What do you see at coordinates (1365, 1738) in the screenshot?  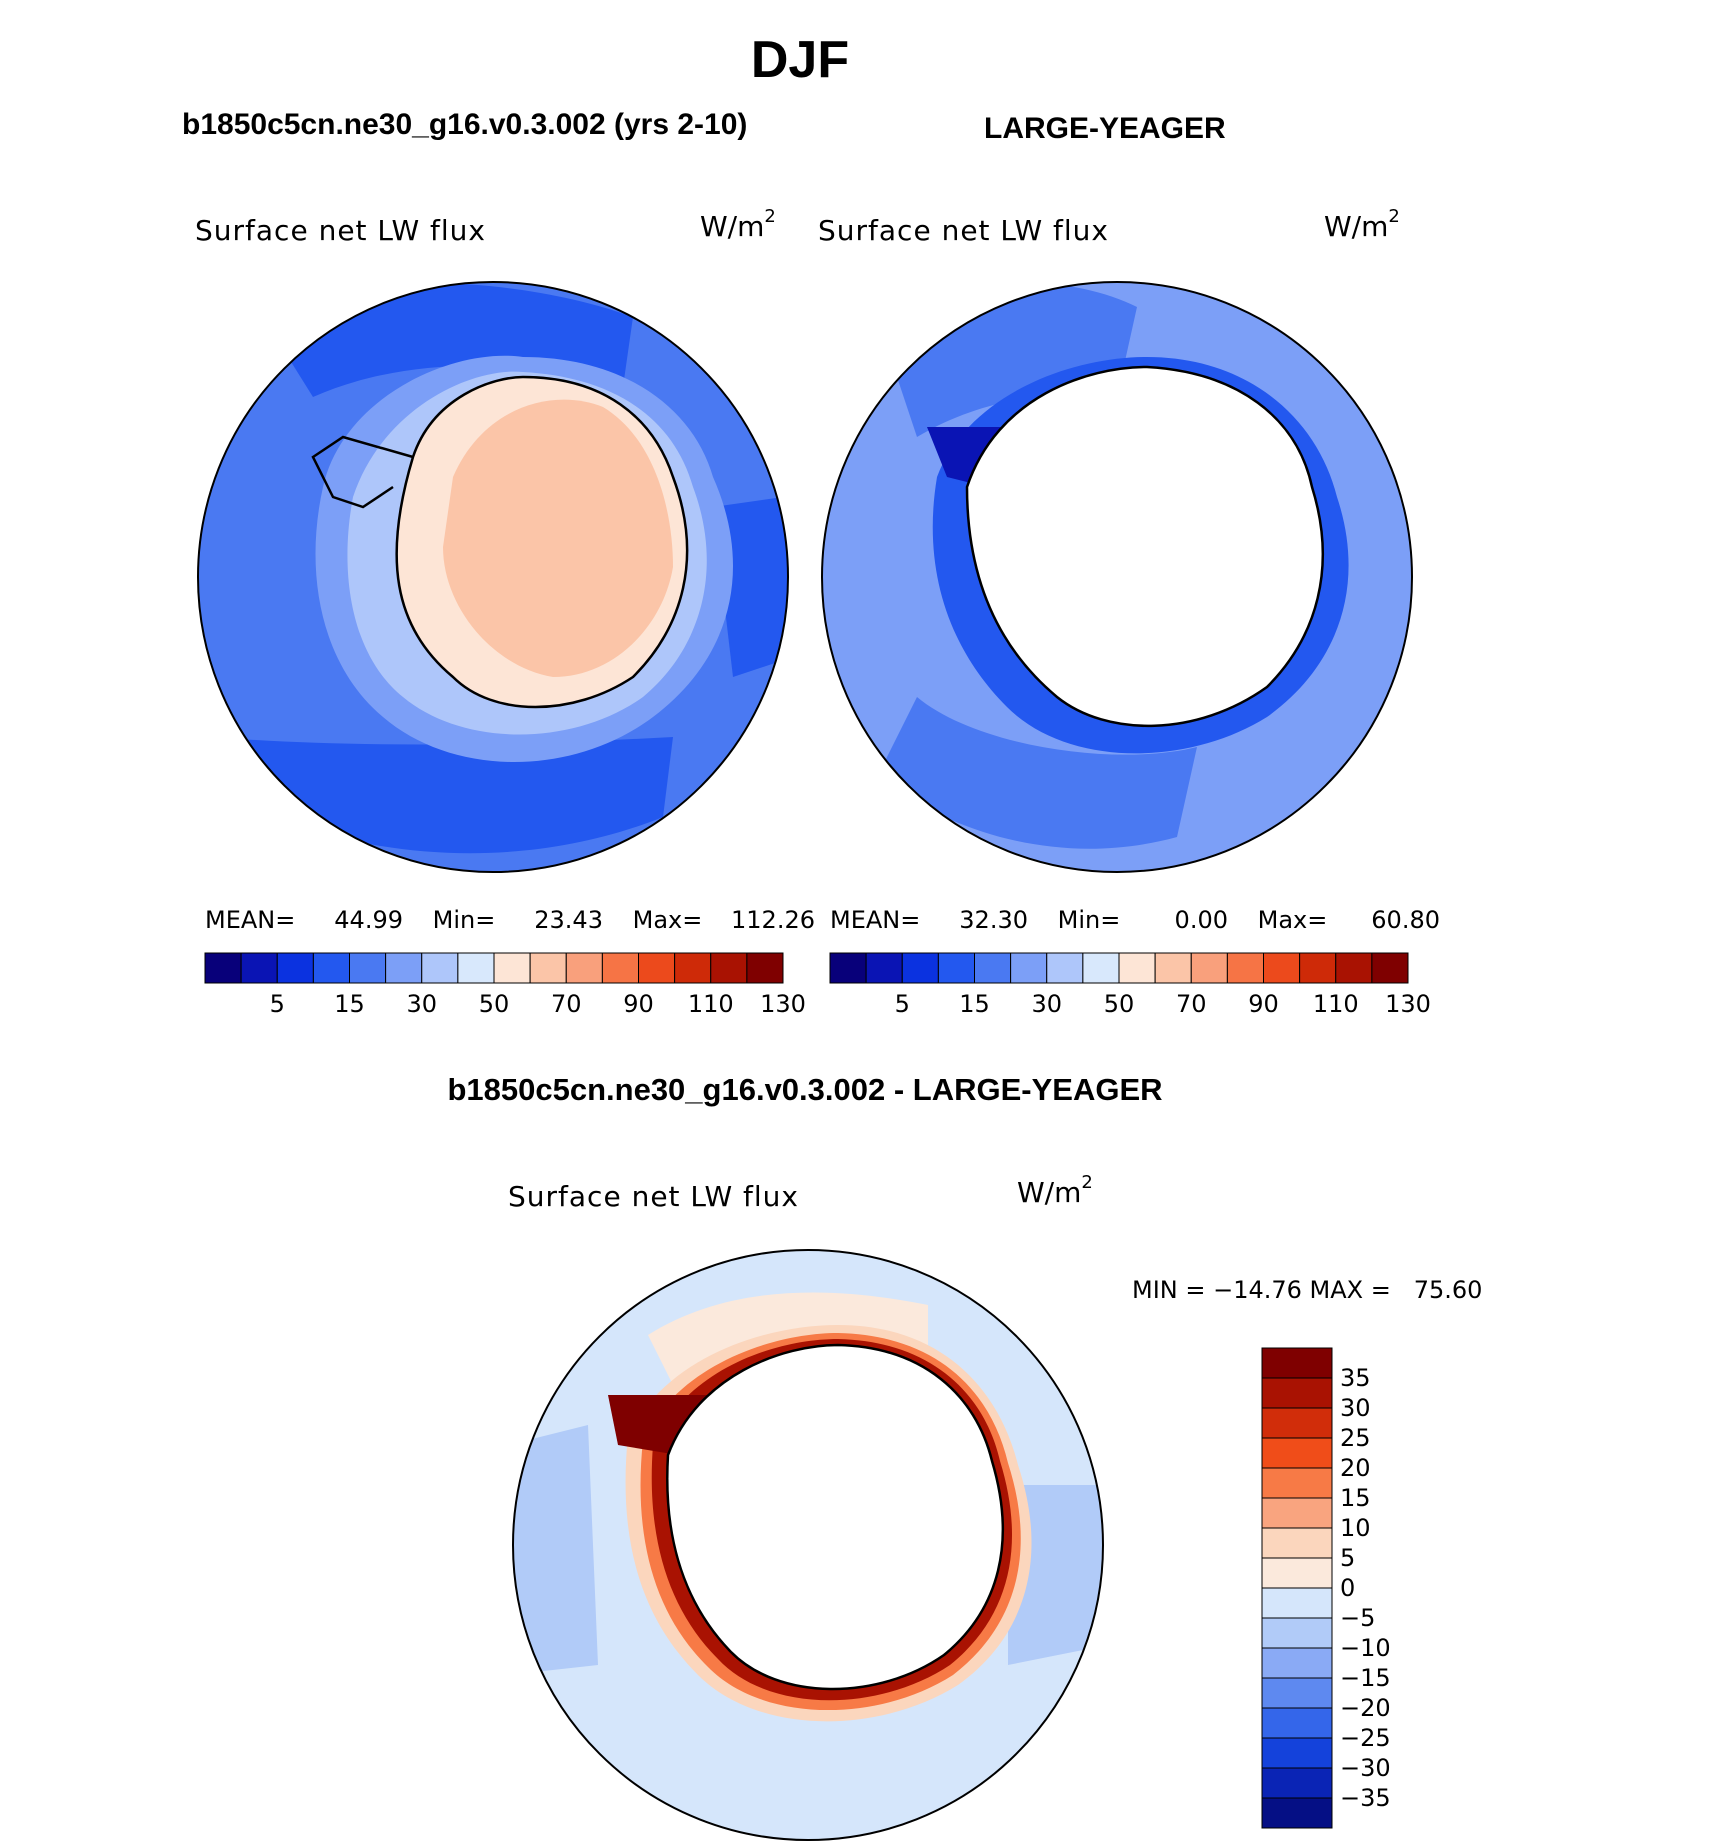 I see `diff-colorbar-tick-label: −25` at bounding box center [1365, 1738].